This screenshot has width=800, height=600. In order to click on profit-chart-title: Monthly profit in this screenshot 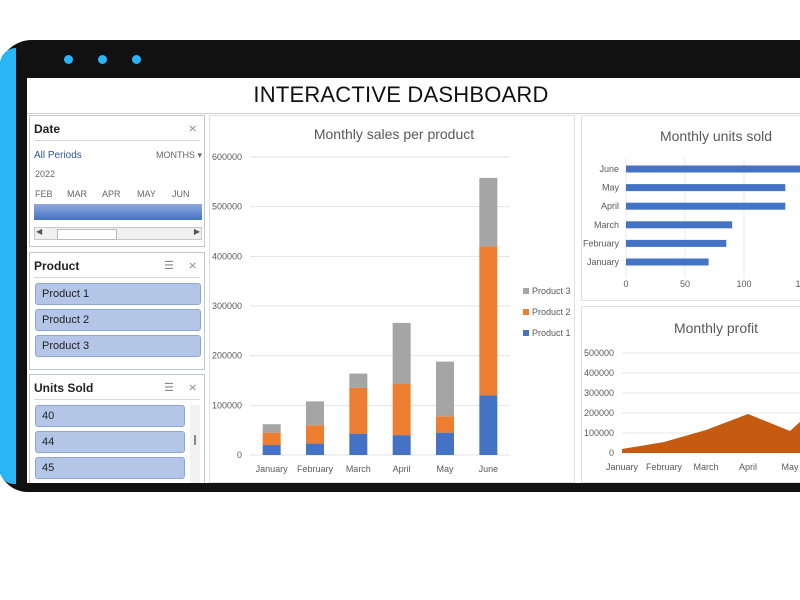, I will do `click(716, 328)`.